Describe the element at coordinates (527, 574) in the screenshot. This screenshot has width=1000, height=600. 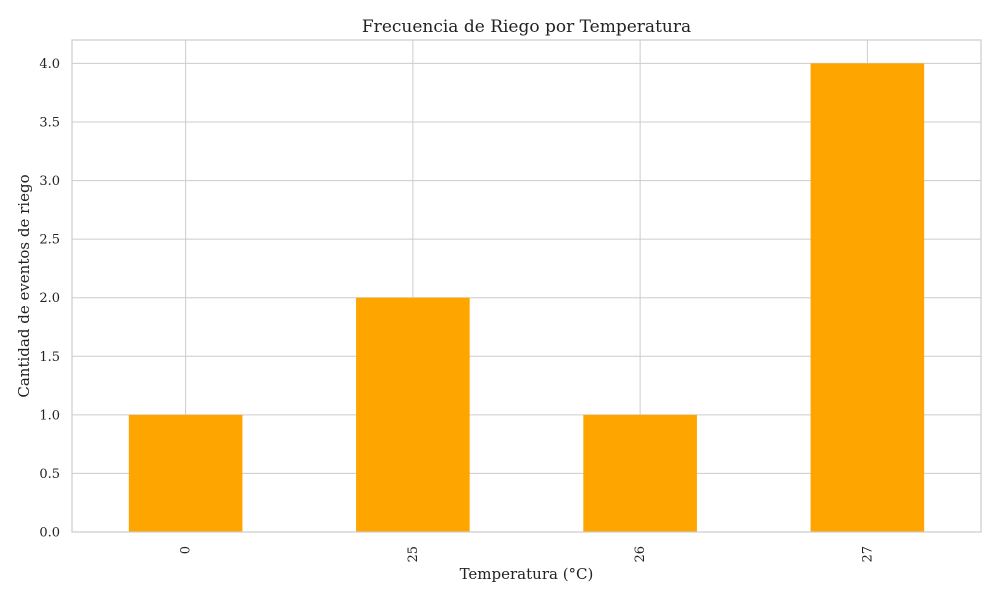
I see `x-axis-label: Temperatura (°C)` at that location.